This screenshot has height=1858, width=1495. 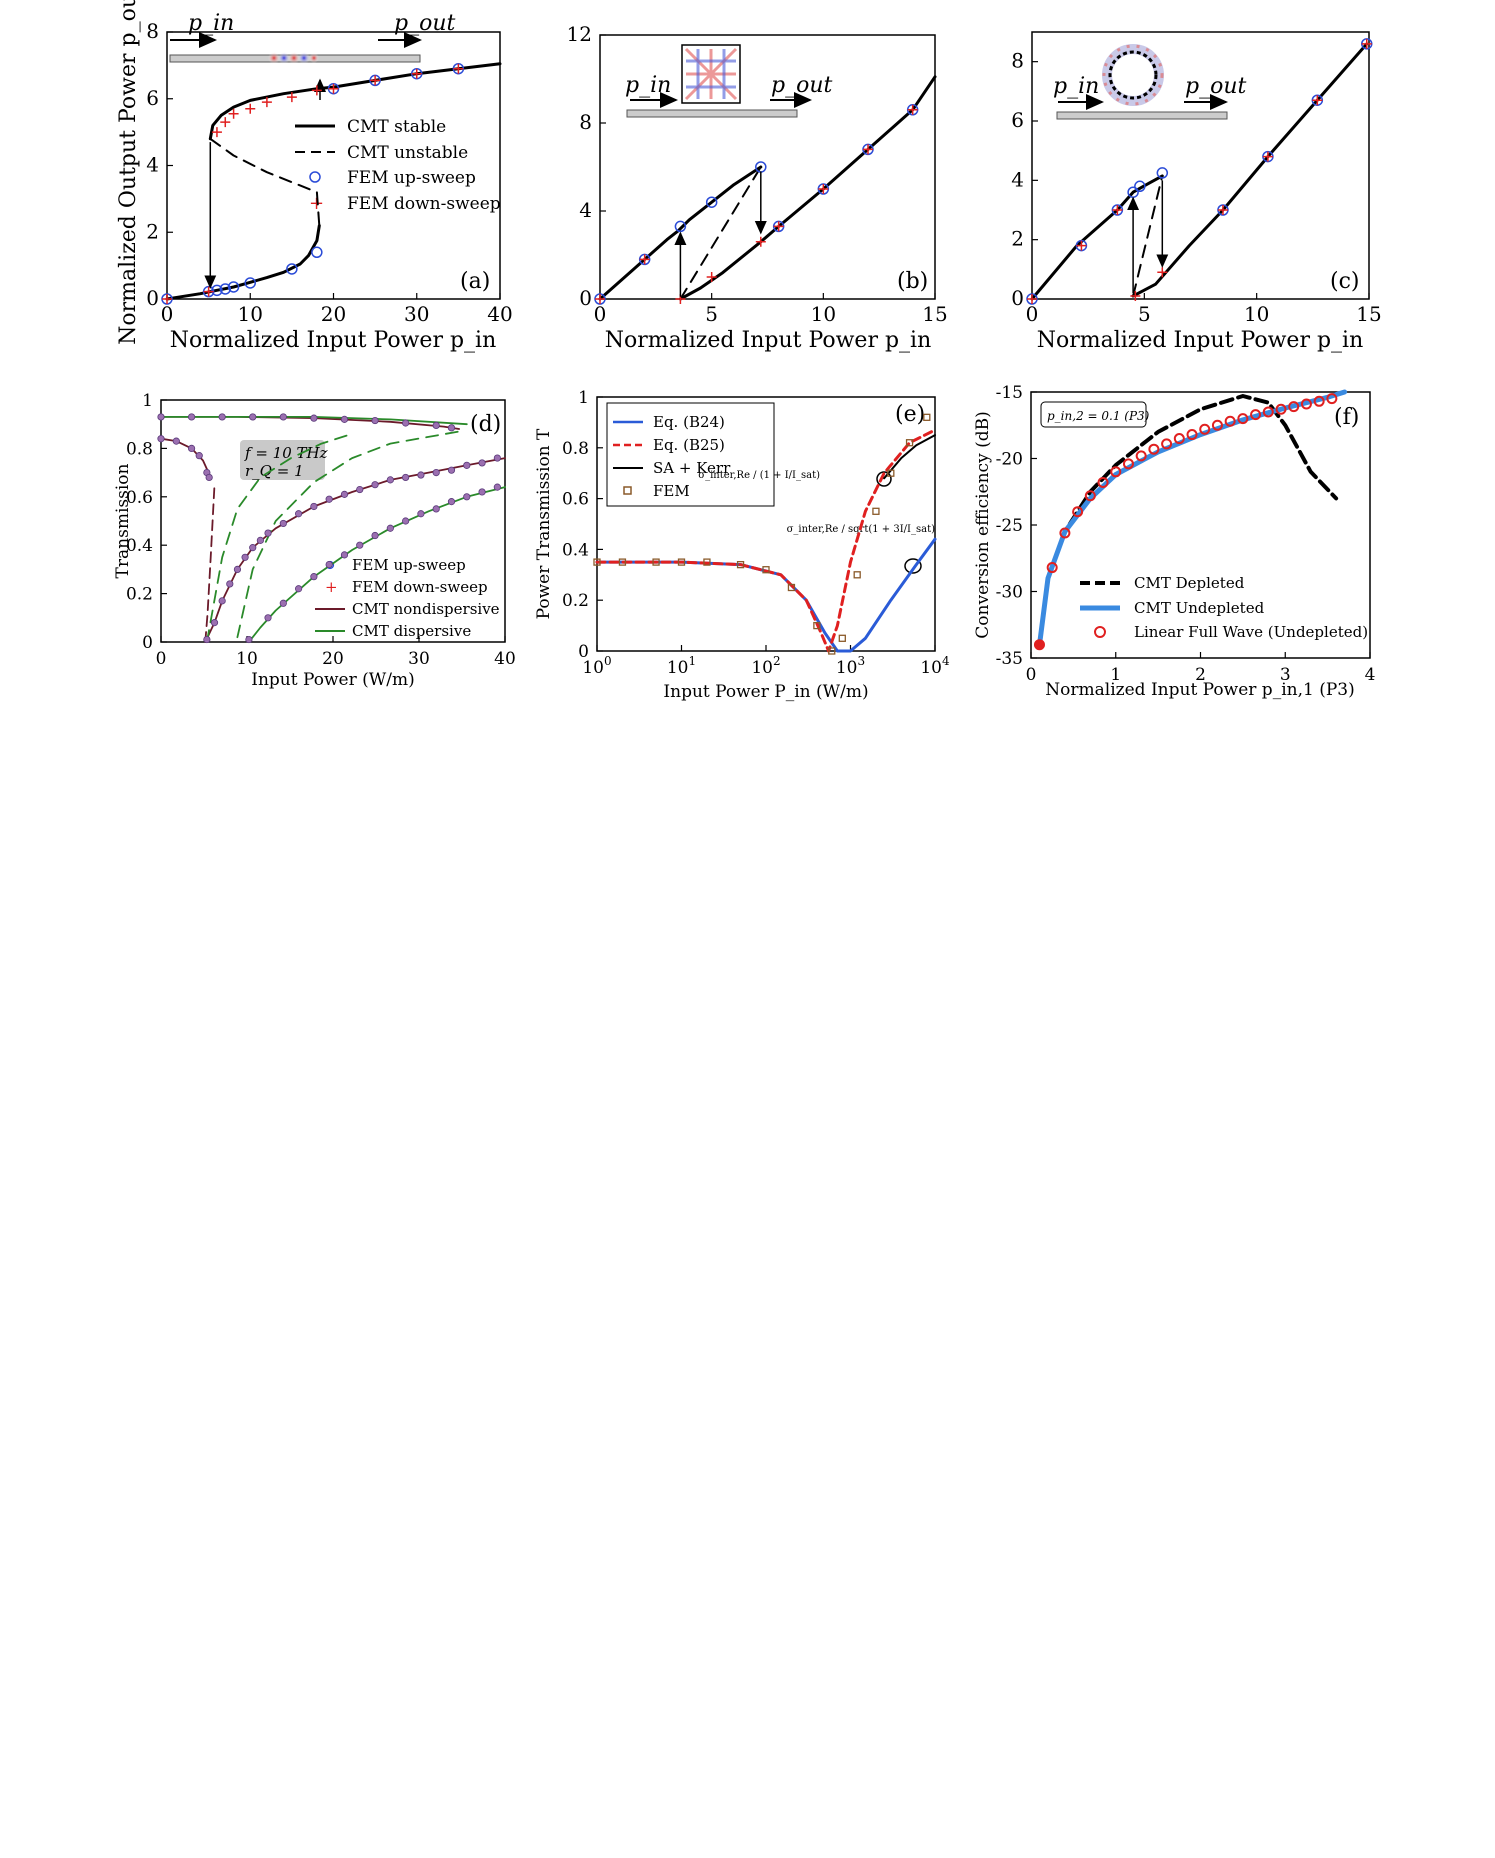 What do you see at coordinates (1200, 165) in the screenshot?
I see `panel-c-frame` at bounding box center [1200, 165].